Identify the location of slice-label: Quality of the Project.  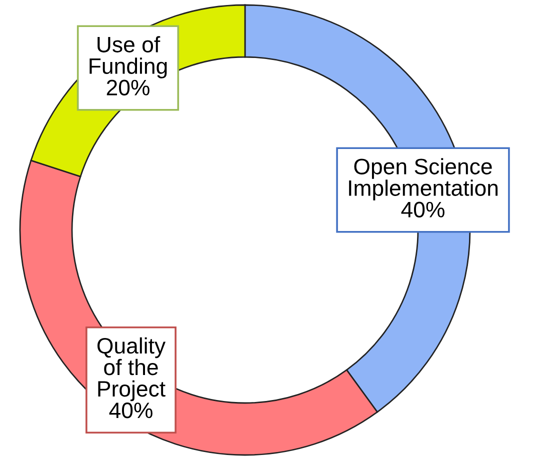
(131, 369).